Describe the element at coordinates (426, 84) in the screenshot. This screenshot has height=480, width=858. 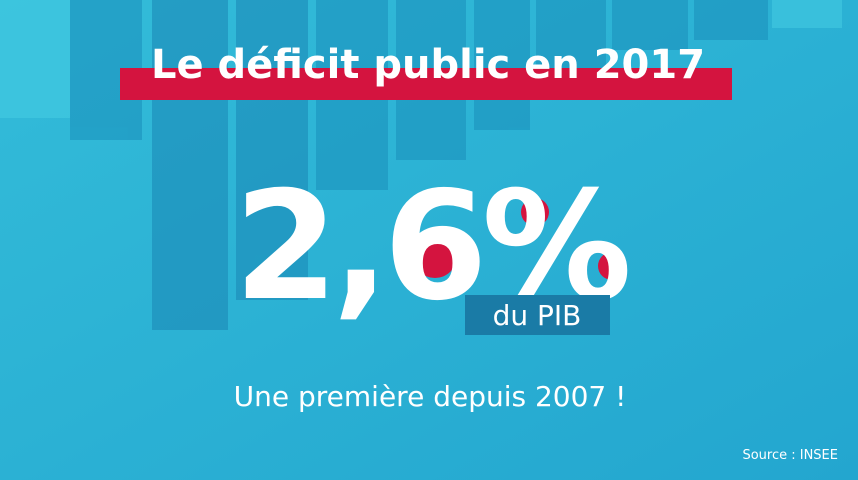
I see `title-band` at that location.